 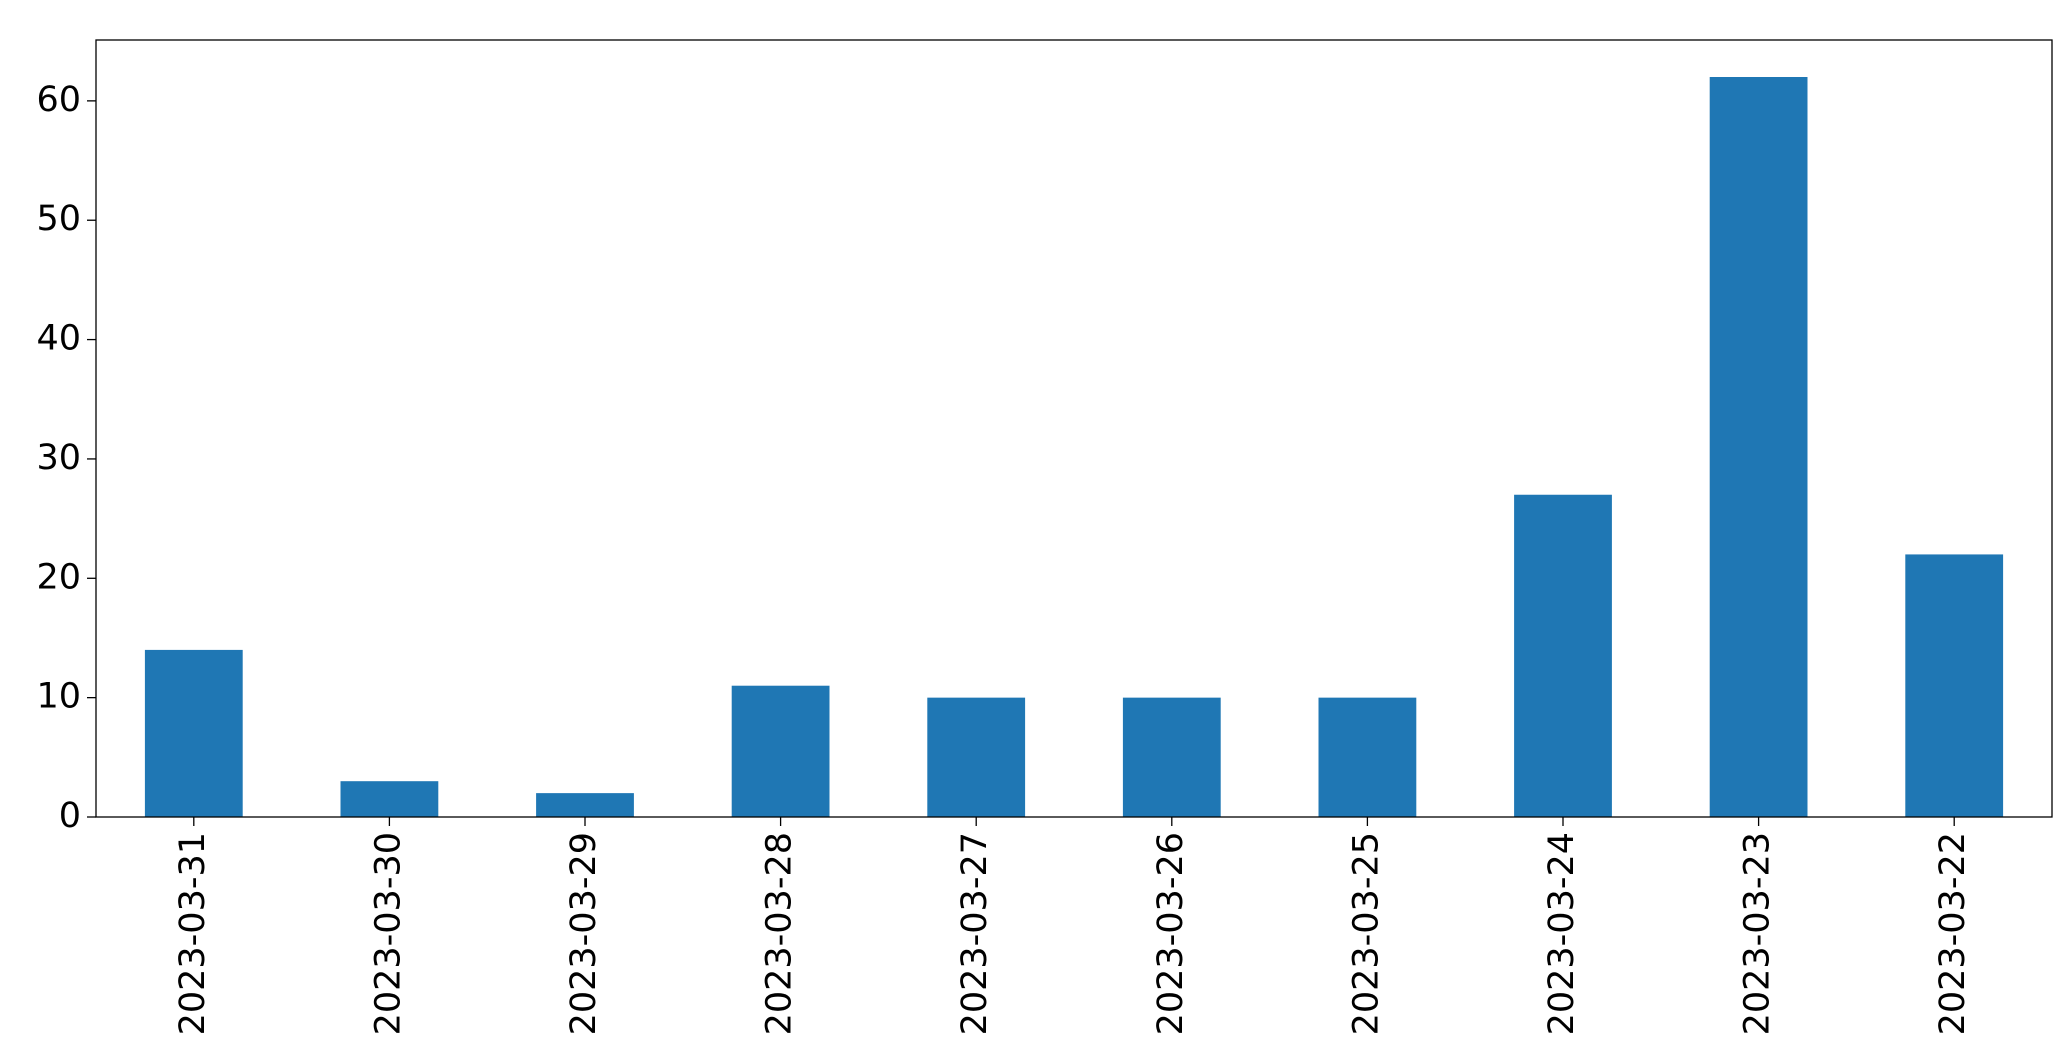 What do you see at coordinates (584, 933) in the screenshot?
I see `x-tick-label: 2023-03-29` at bounding box center [584, 933].